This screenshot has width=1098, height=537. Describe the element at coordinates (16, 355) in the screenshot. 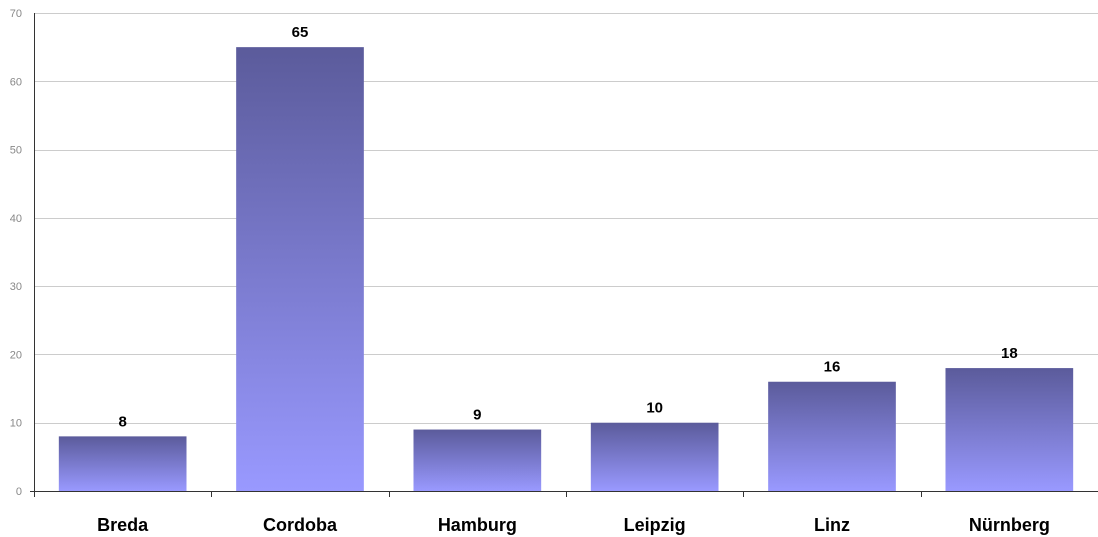

I see `y-tick-label: 20` at that location.